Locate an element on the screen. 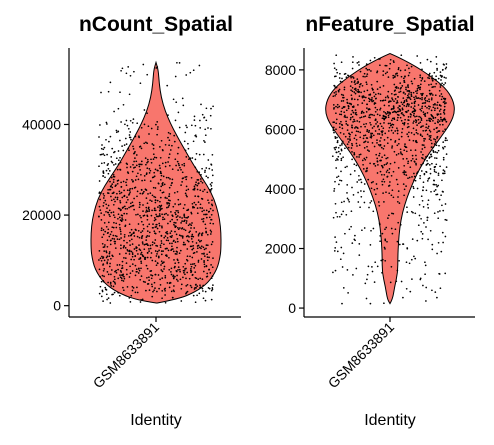 This screenshot has height=445, width=494. nfeature-y-tick-label: 4000 is located at coordinates (280, 189).